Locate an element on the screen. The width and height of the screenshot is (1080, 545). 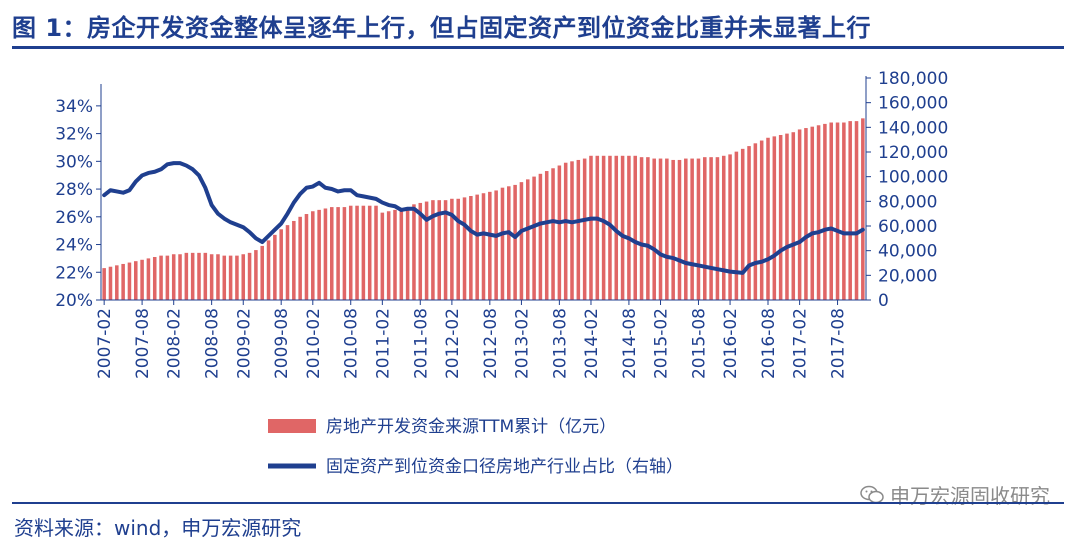
footer-divider is located at coordinates (538, 503).